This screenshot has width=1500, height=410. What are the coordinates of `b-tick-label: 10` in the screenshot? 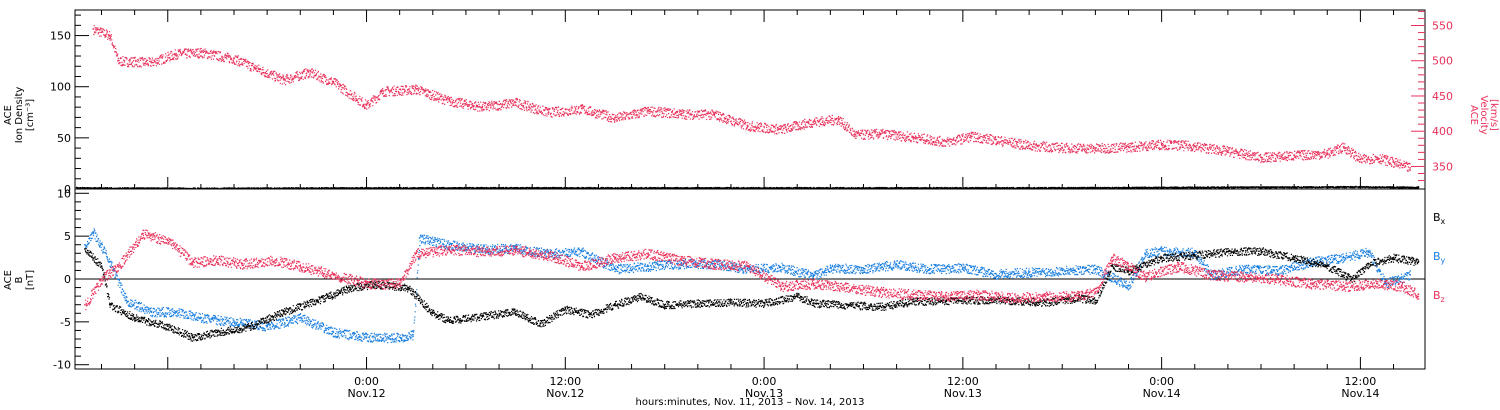 It's located at (64, 193).